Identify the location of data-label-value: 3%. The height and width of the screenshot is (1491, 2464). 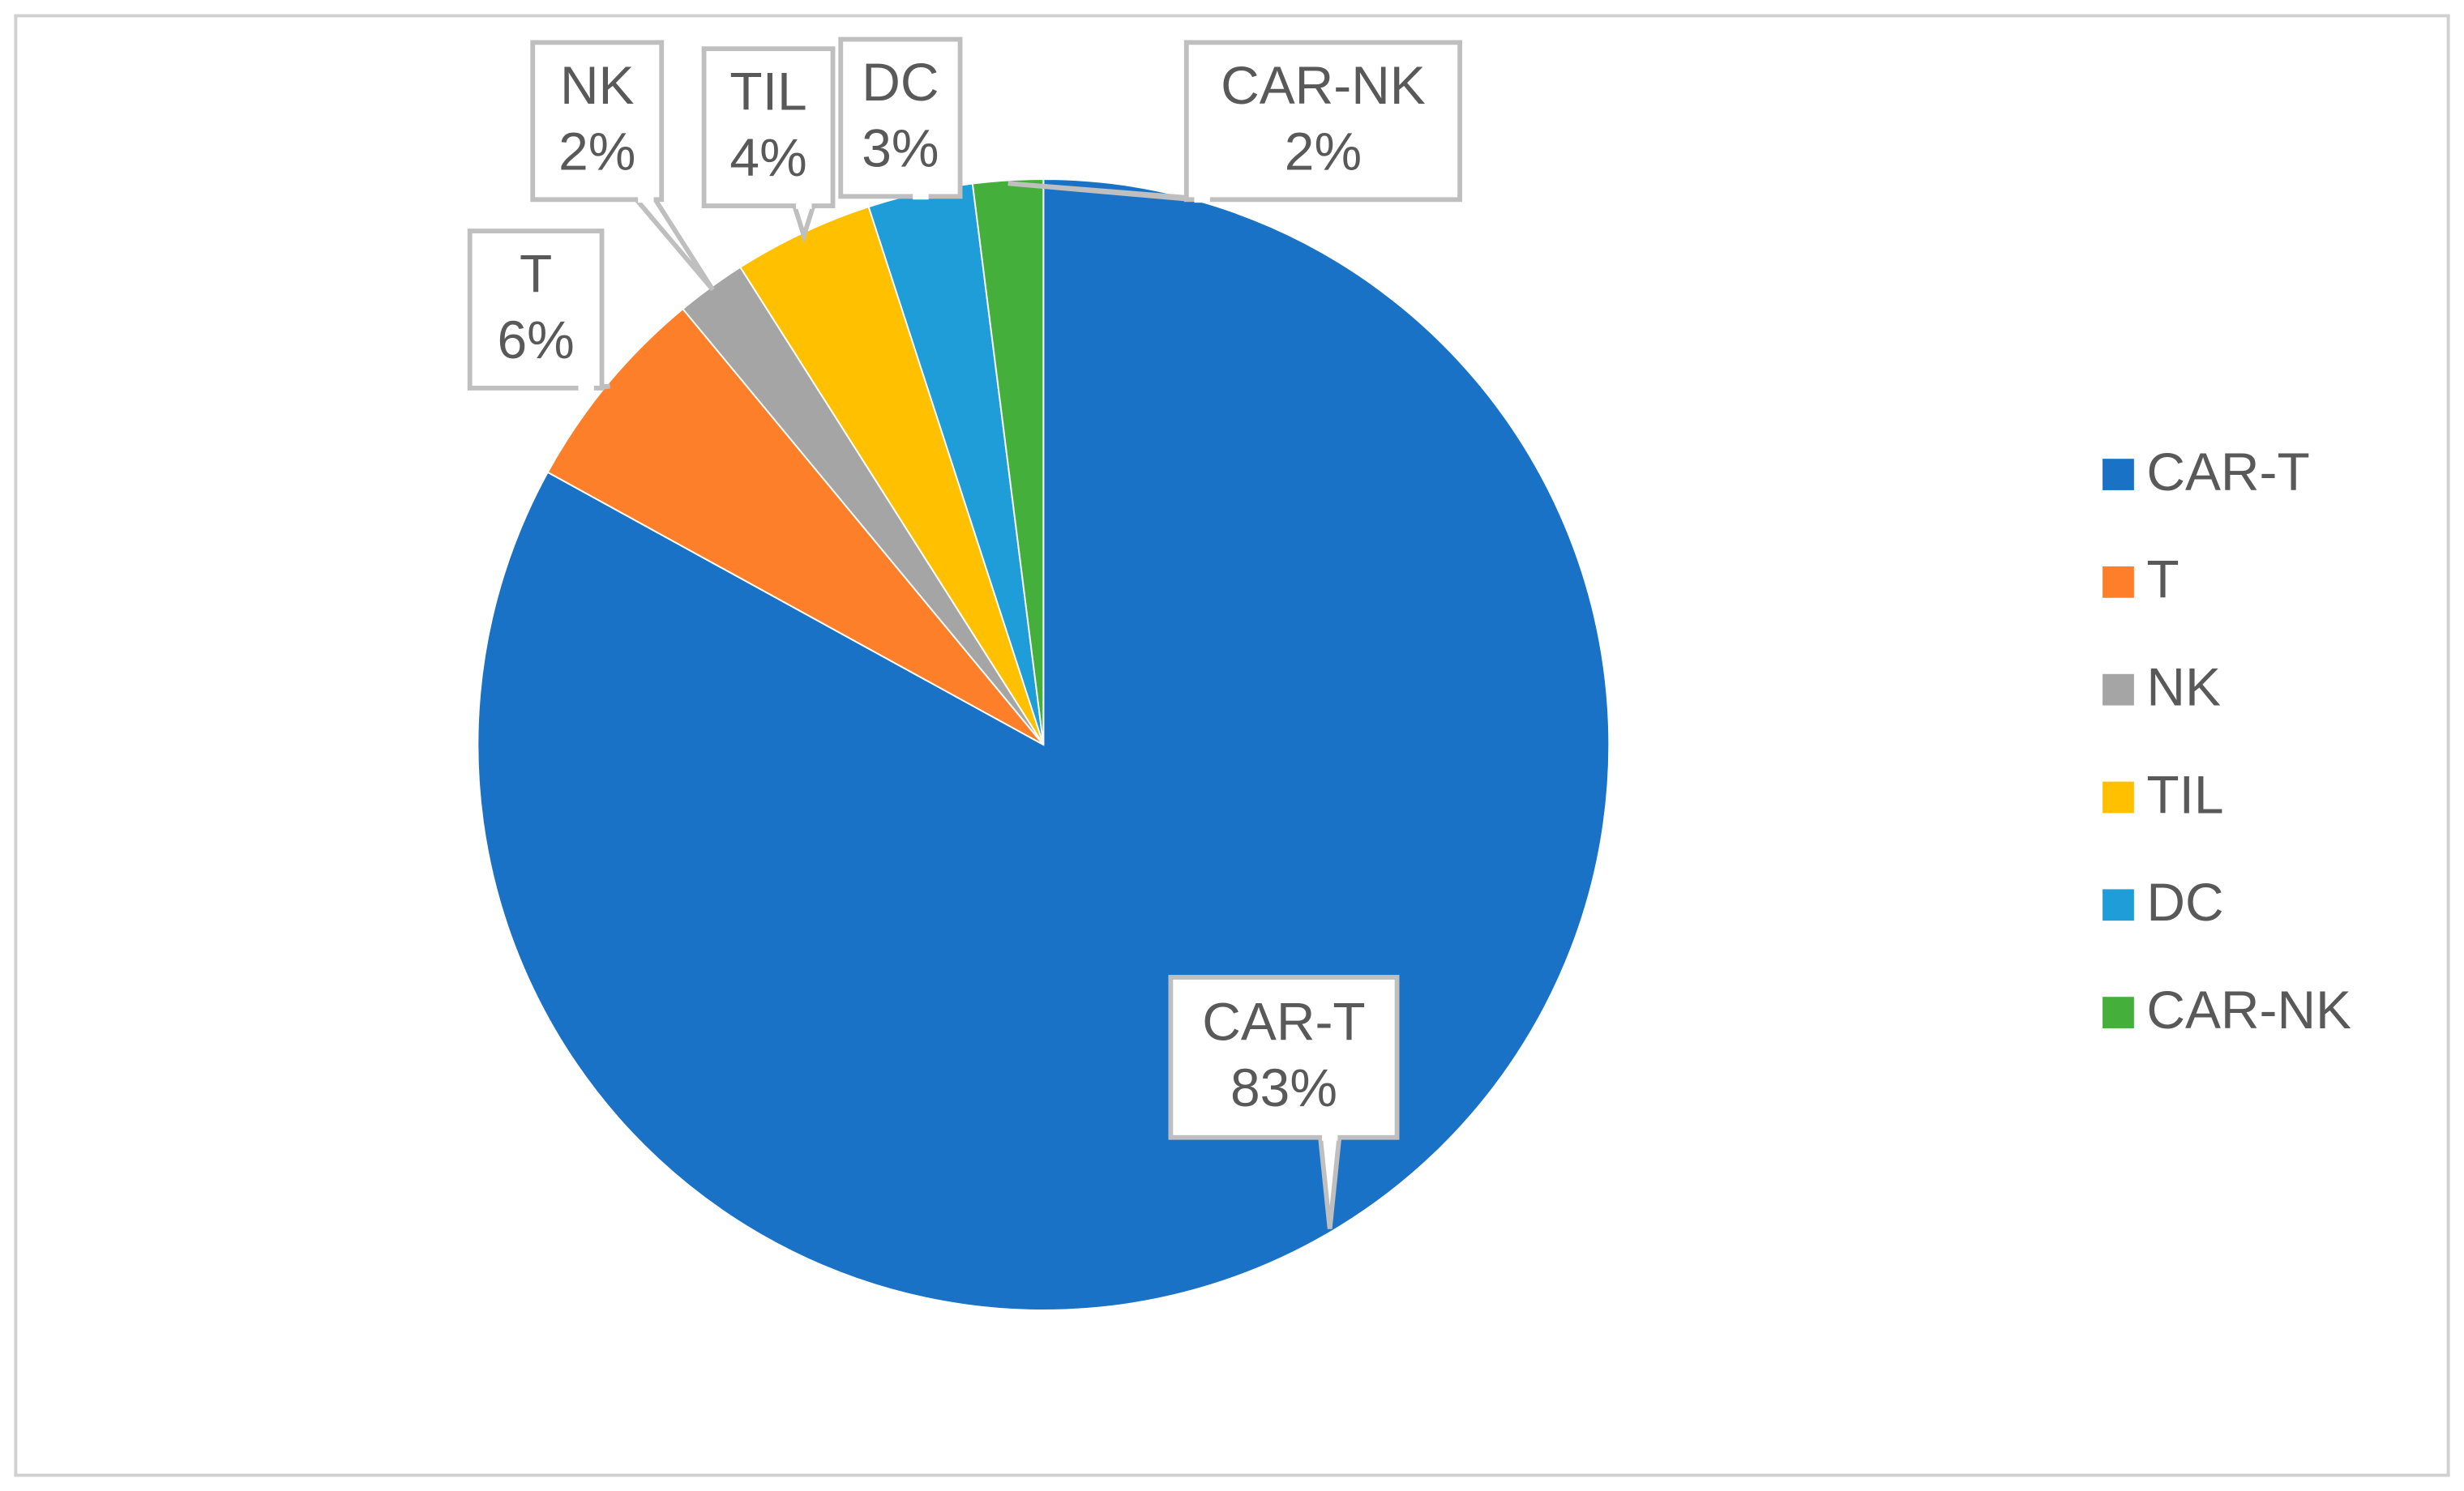
(900, 148).